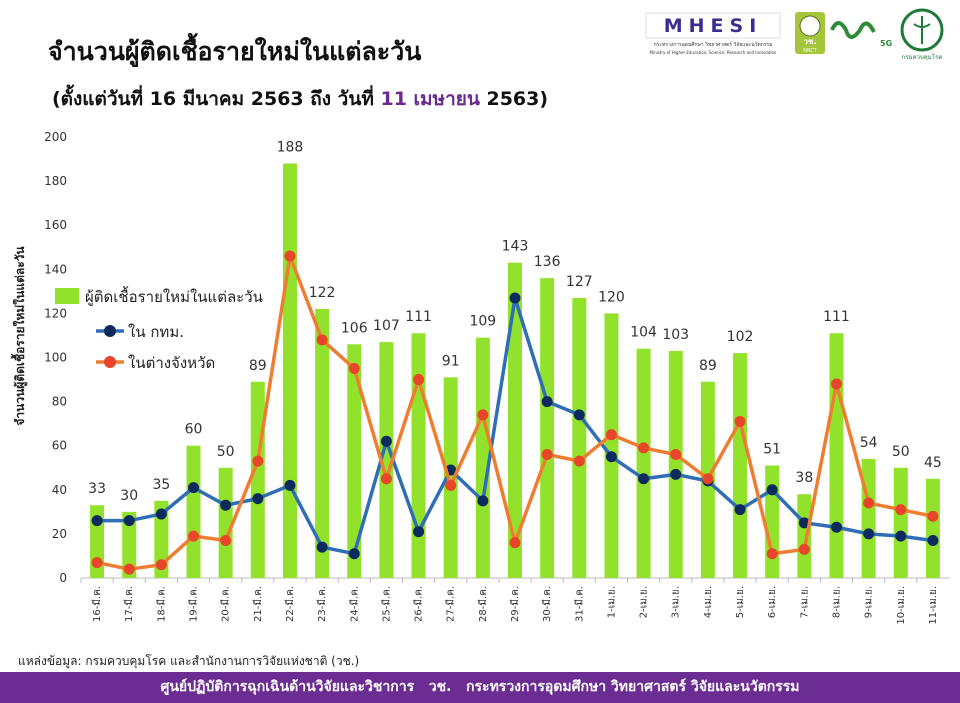 The width and height of the screenshot is (960, 703). What do you see at coordinates (643, 333) in the screenshot?
I see `data-label: 104` at bounding box center [643, 333].